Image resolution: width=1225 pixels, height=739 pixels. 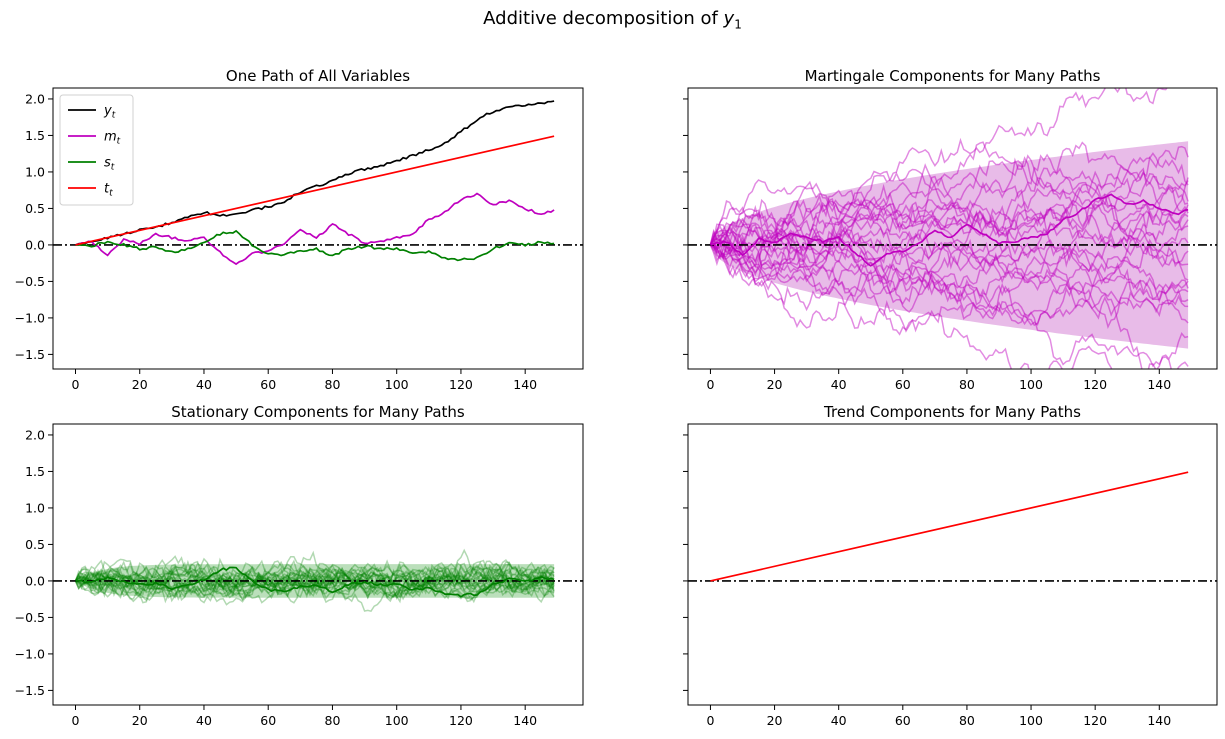 I want to click on legend-box, so click(x=96, y=150).